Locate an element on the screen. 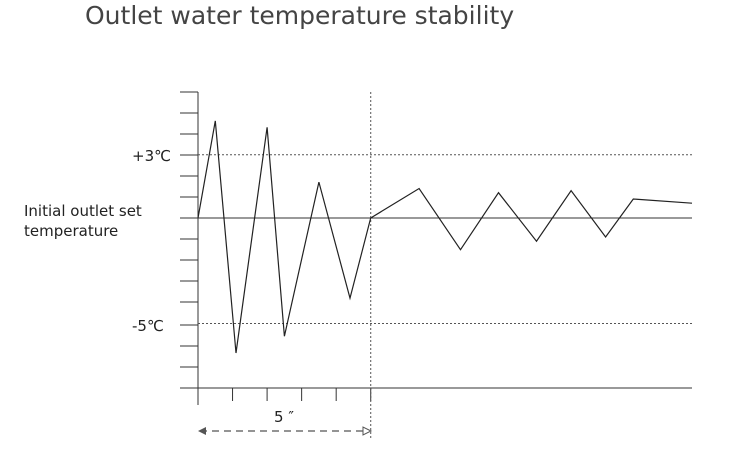 The height and width of the screenshot is (464, 740). band-label-upper: +3℃ is located at coordinates (151, 156).